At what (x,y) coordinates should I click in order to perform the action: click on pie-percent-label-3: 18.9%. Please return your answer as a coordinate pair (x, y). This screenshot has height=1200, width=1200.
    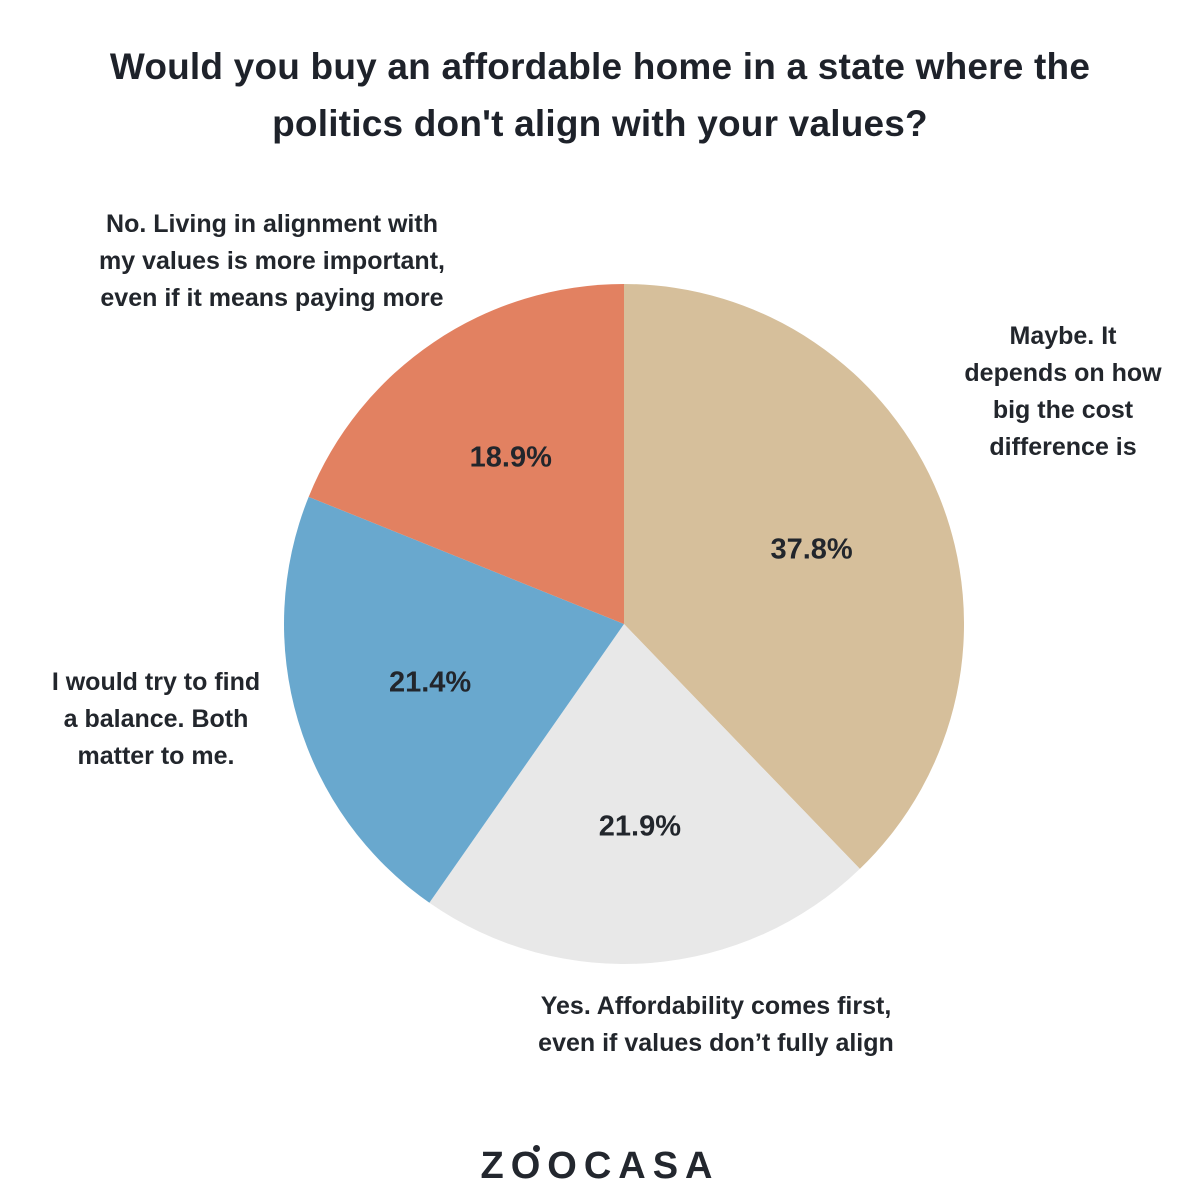
    Looking at the image, I should click on (511, 457).